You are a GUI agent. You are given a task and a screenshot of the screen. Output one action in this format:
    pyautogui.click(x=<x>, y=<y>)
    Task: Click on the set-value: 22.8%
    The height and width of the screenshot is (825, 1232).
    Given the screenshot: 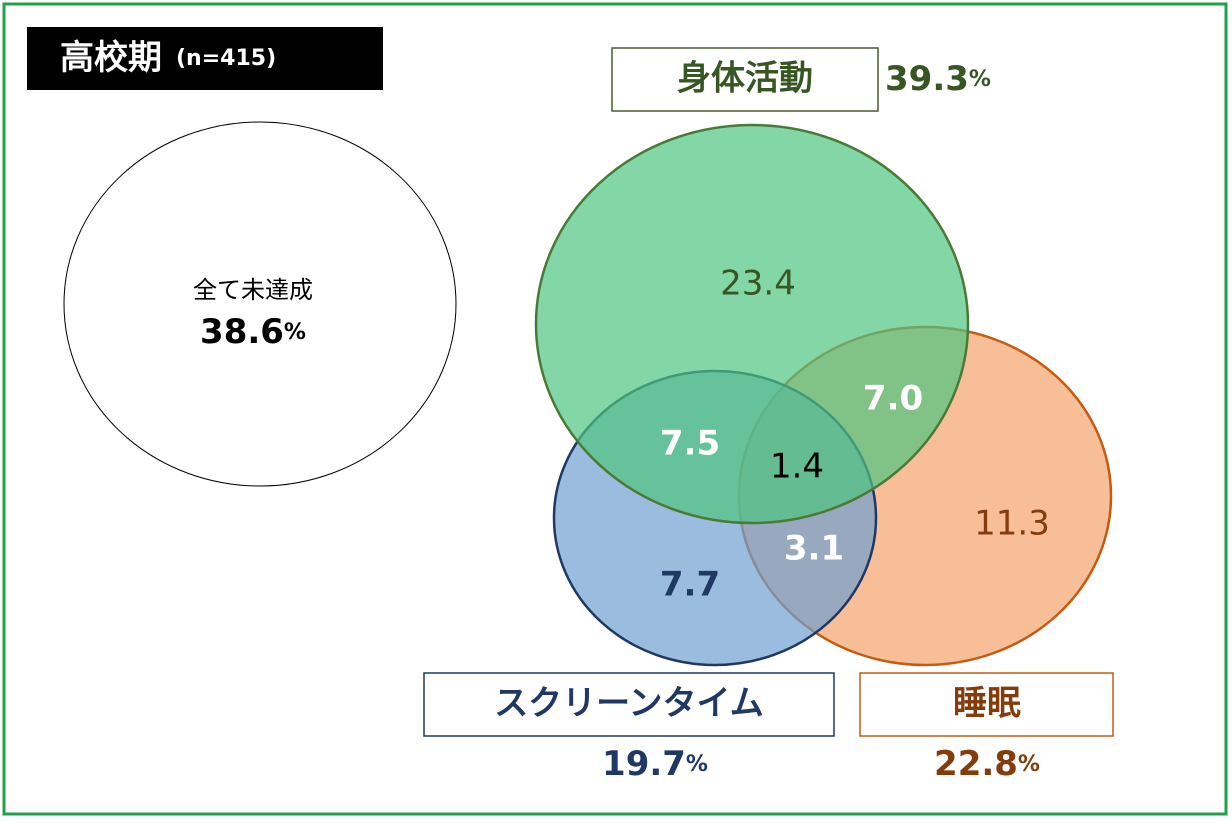 What is the action you would take?
    pyautogui.click(x=987, y=764)
    